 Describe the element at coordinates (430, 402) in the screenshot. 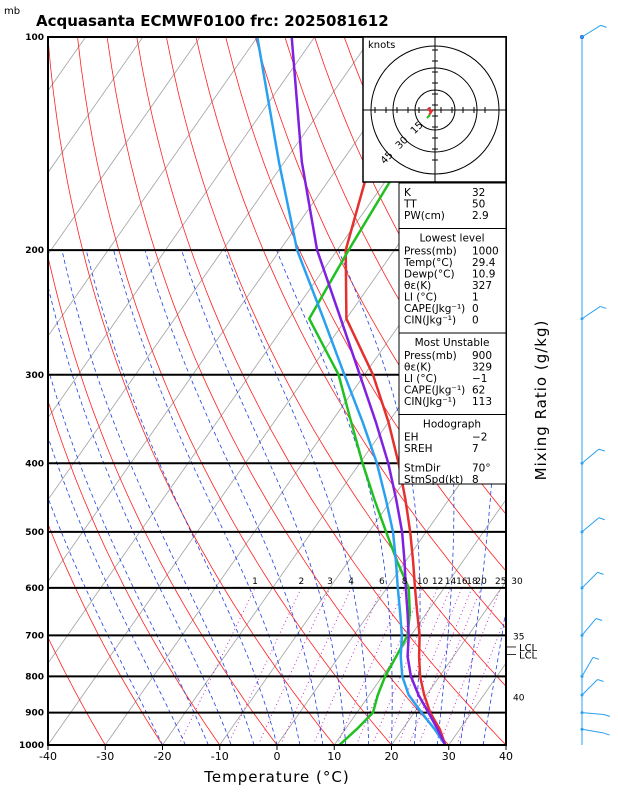

I see `most-row-label: CIN(Jkg⁻¹)` at that location.